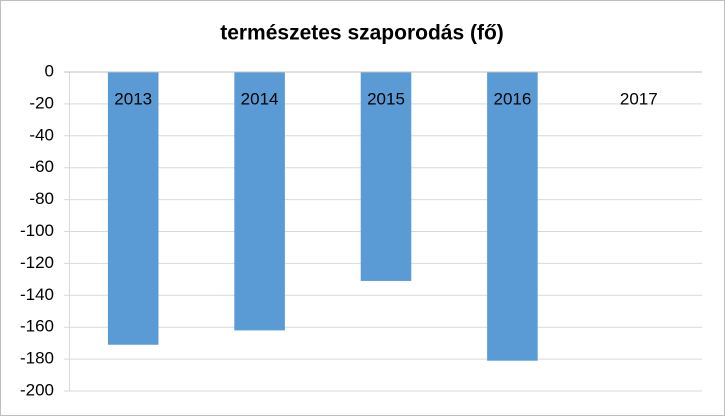 The image size is (725, 416). I want to click on y-tick-label: -60, so click(41, 166).